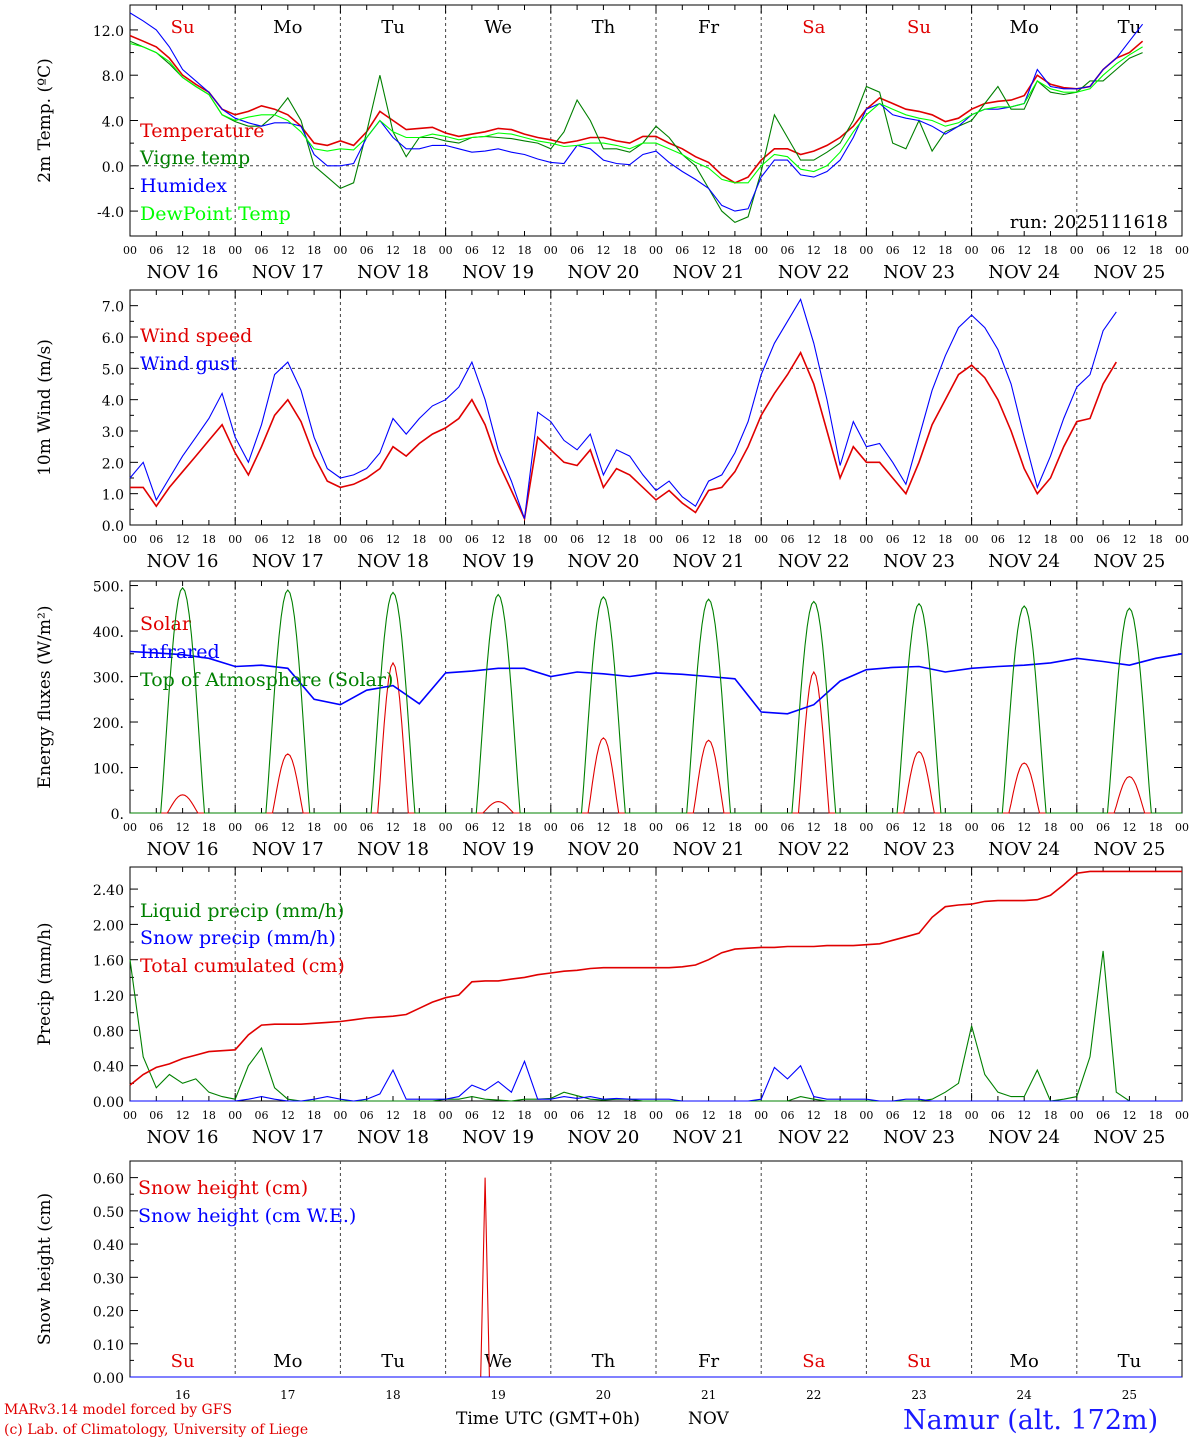 Image resolution: width=1194 pixels, height=1440 pixels. Describe the element at coordinates (1129, 1395) in the screenshot. I see `day-number: 25` at that location.